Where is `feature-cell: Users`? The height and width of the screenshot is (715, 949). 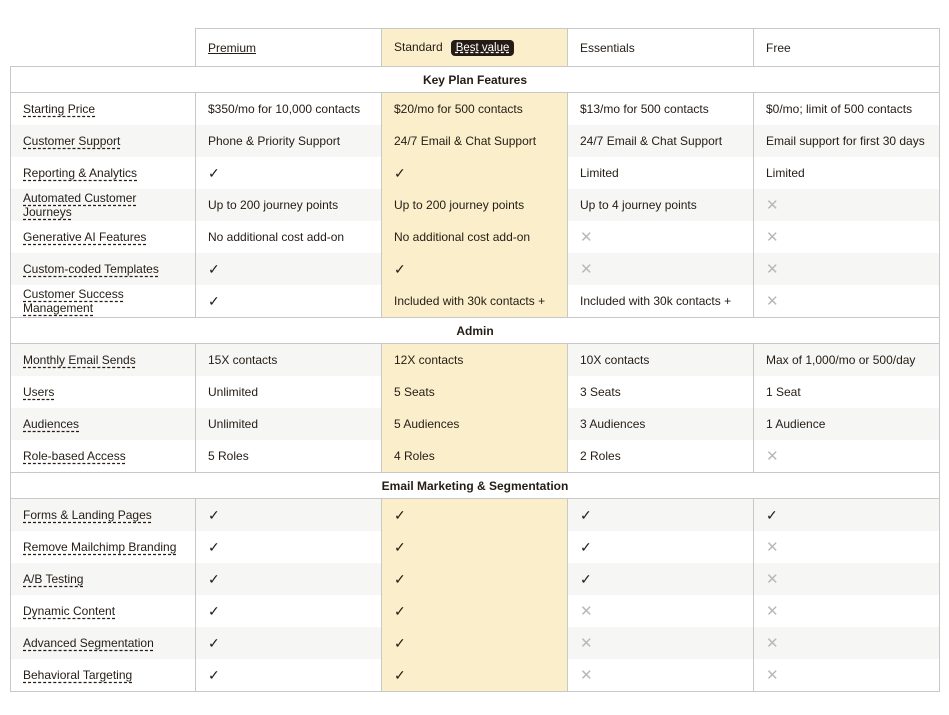 feature-cell: Users is located at coordinates (103, 392).